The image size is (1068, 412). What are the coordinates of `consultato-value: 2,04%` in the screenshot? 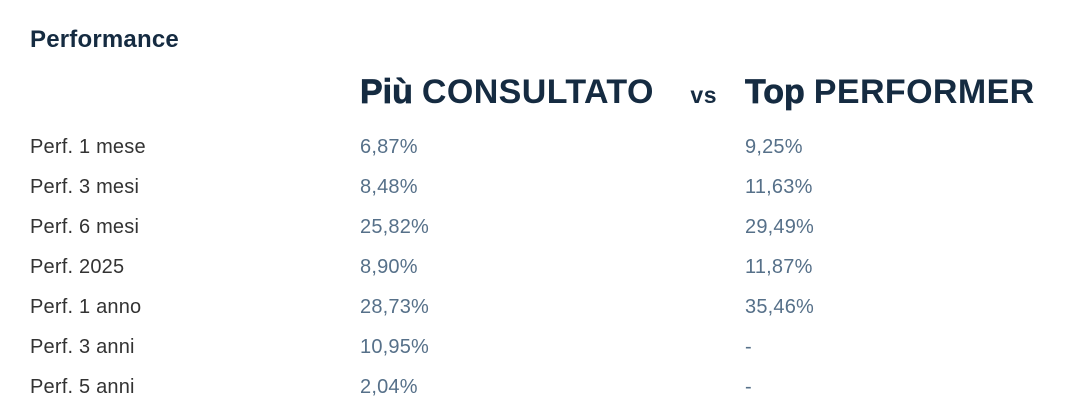 It's located at (389, 386).